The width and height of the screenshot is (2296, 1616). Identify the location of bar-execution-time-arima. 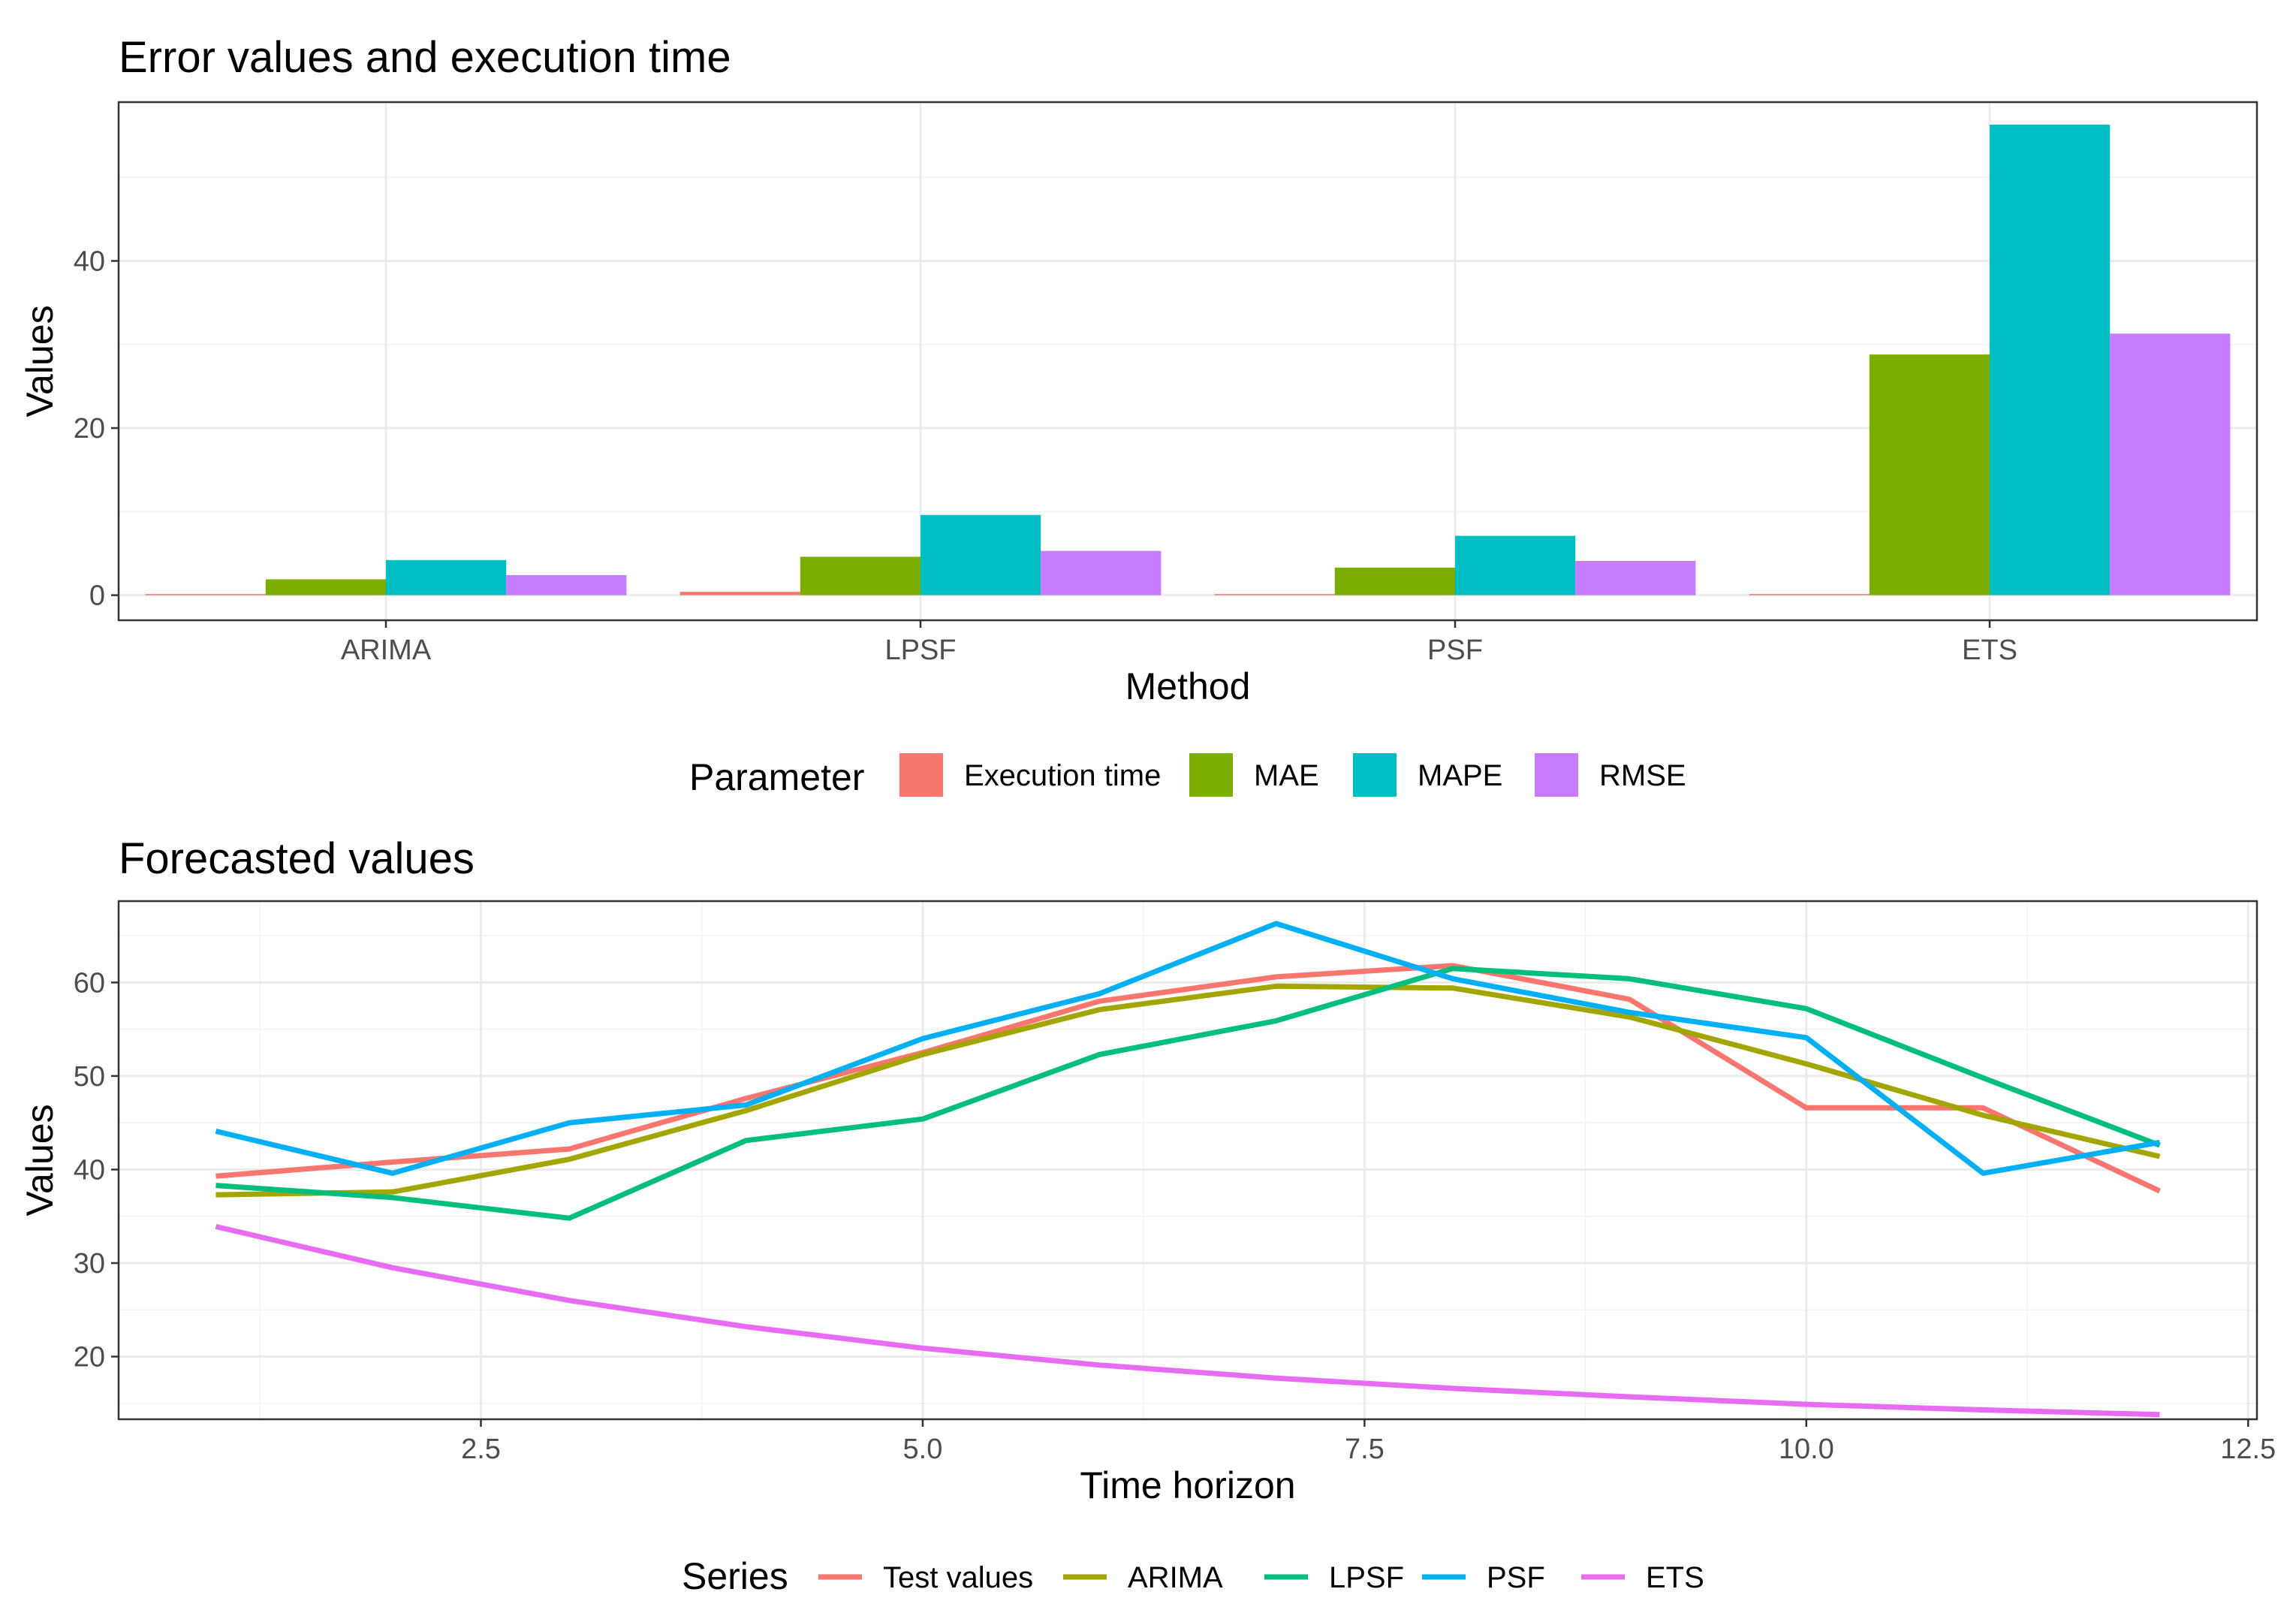
(205, 594).